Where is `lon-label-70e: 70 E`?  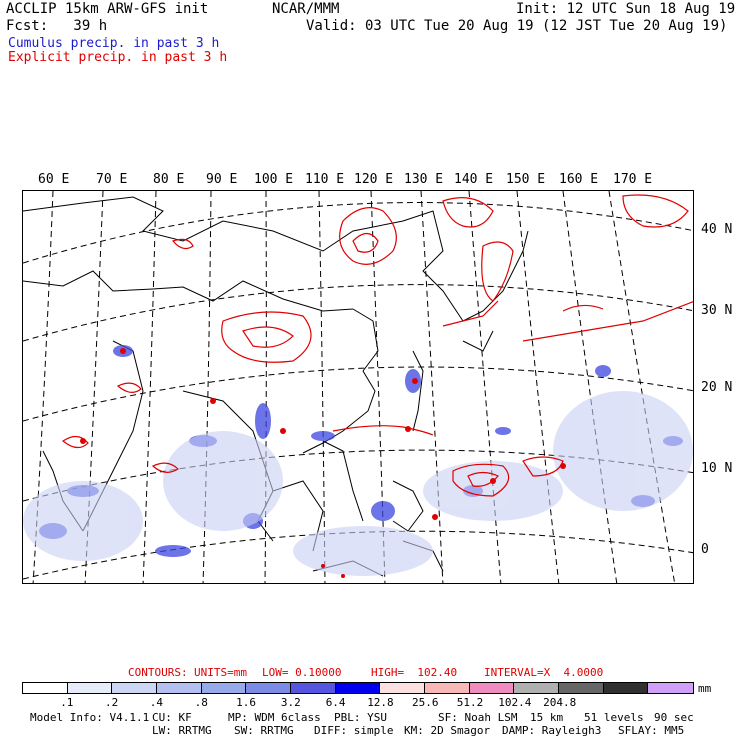 lon-label-70e: 70 E is located at coordinates (112, 179).